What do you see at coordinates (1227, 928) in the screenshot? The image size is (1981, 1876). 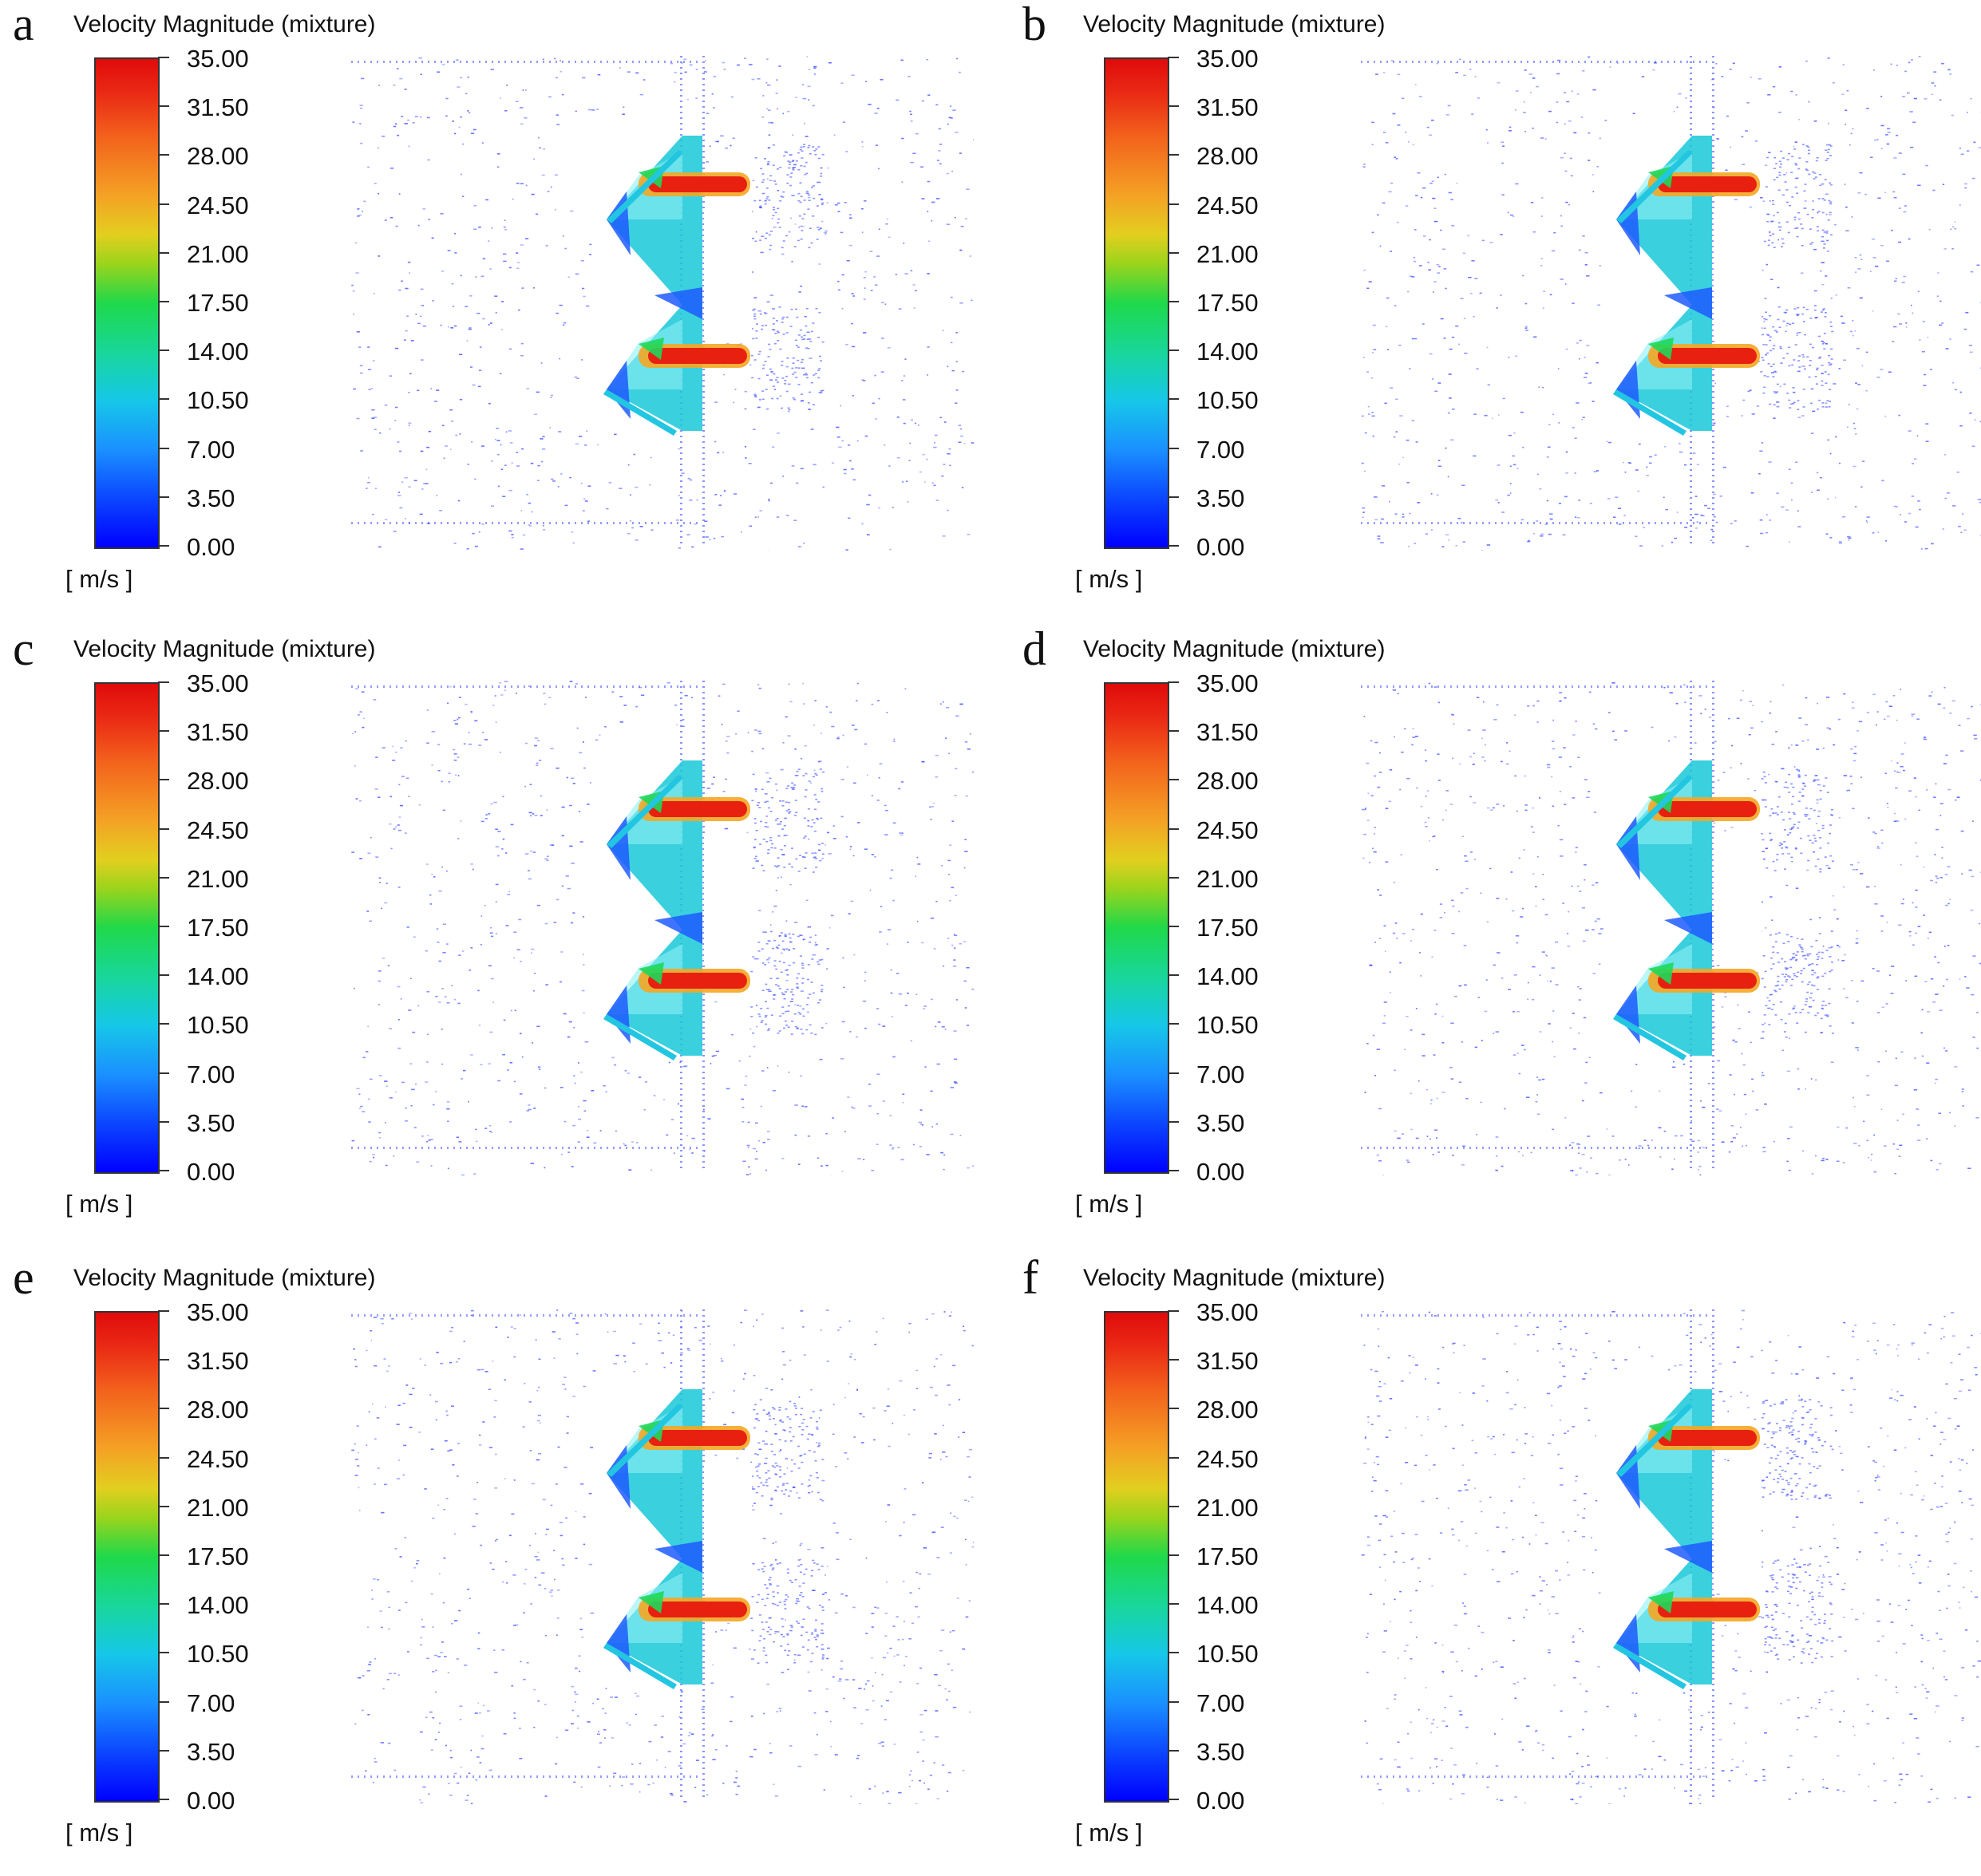 I see `colorbar-tick-label: 17.50` at bounding box center [1227, 928].